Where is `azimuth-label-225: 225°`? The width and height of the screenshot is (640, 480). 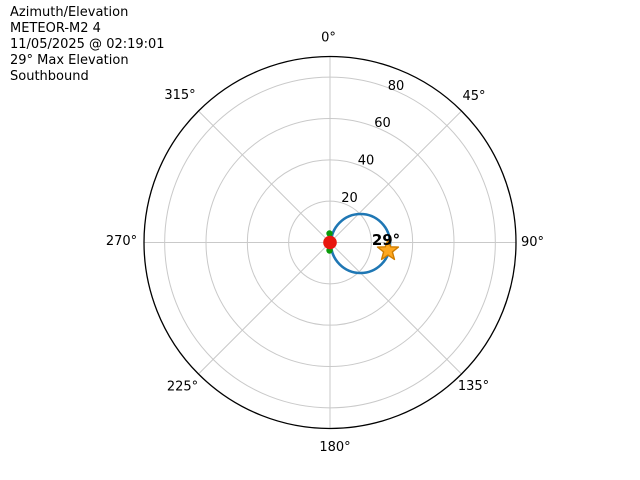
azimuth-label-225: 225° is located at coordinates (182, 387).